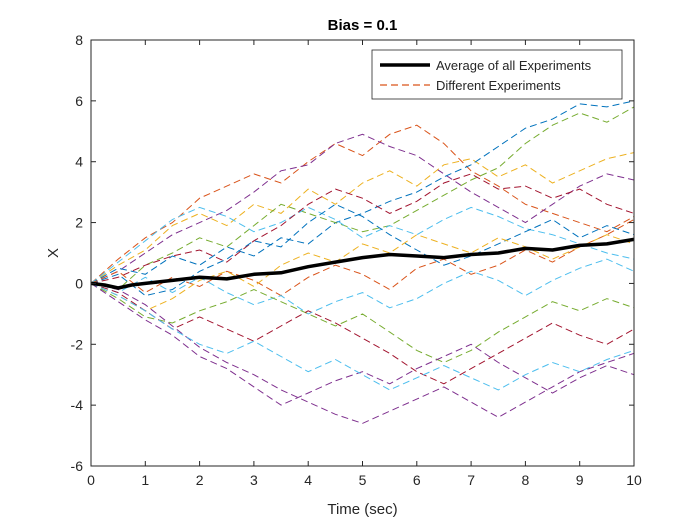 Image resolution: width=700 pixels, height=530 pixels. I want to click on y-tick-label: 0, so click(79, 283).